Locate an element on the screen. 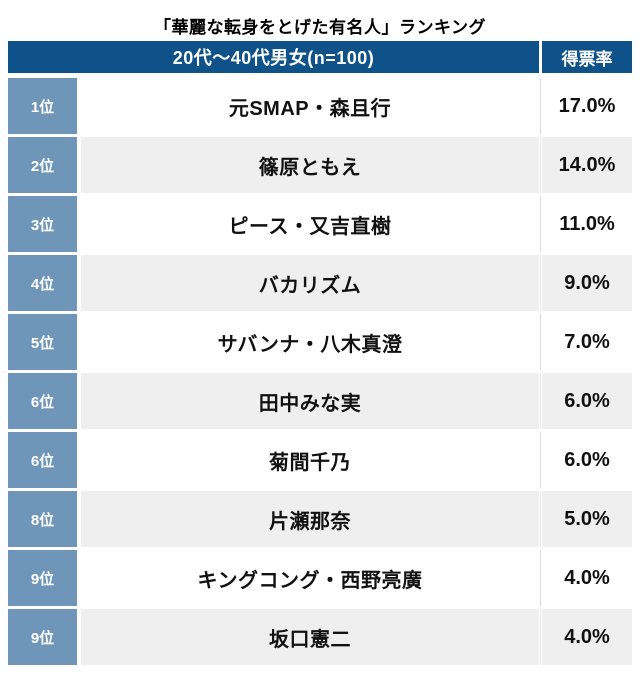 The width and height of the screenshot is (640, 684). rank-cell: 1位 is located at coordinates (42, 106).